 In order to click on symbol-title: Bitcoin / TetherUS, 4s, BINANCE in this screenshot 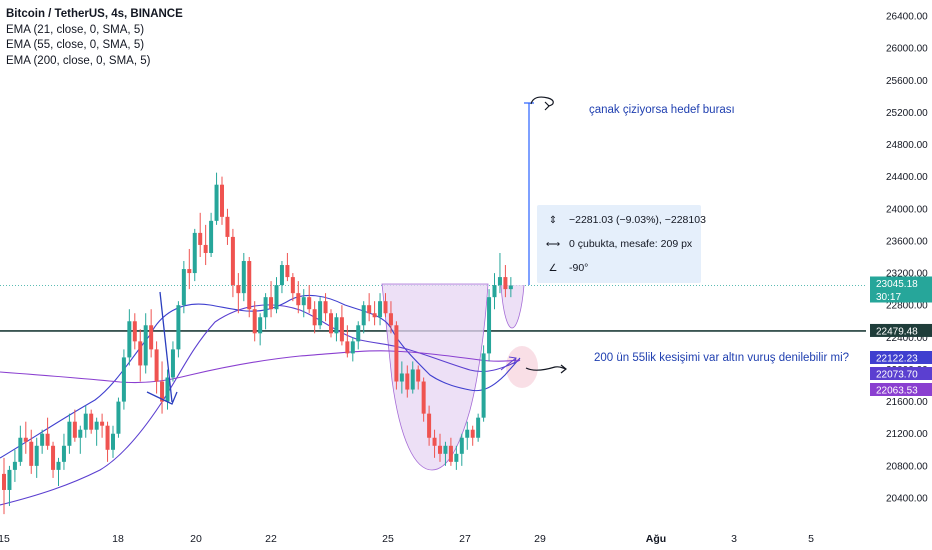, I will do `click(94, 14)`.